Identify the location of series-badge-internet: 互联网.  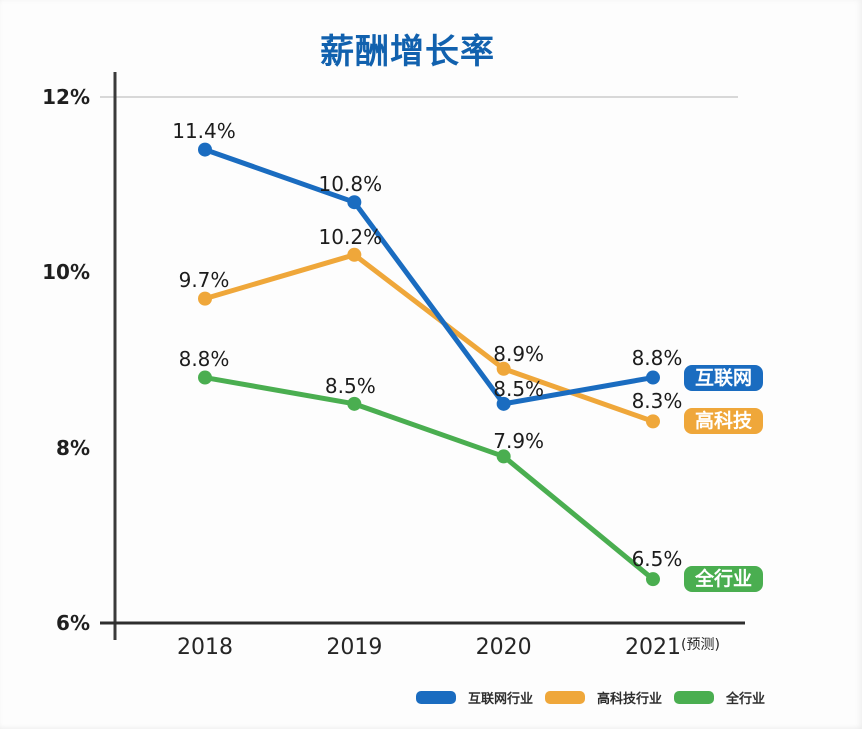
(724, 377).